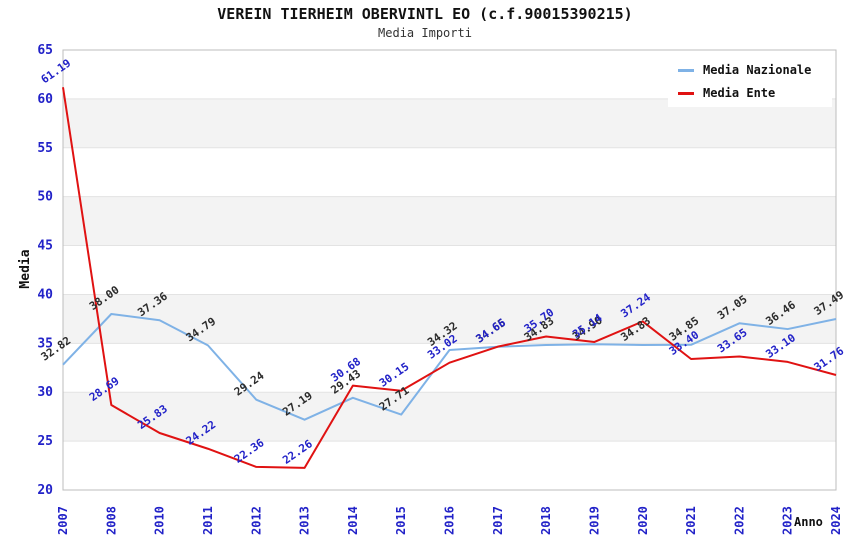 The width and height of the screenshot is (850, 550). I want to click on y-tick-label: 60, so click(45, 99).